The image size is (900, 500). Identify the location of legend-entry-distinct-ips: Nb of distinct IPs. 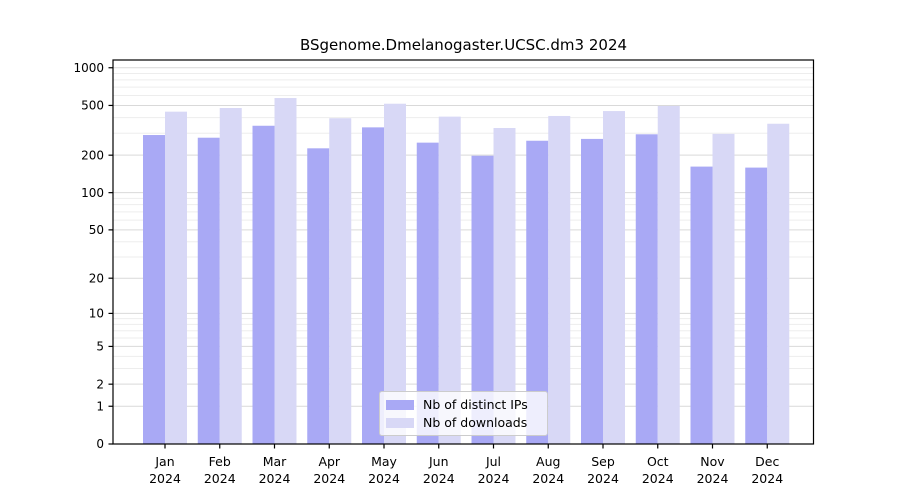
(463, 404).